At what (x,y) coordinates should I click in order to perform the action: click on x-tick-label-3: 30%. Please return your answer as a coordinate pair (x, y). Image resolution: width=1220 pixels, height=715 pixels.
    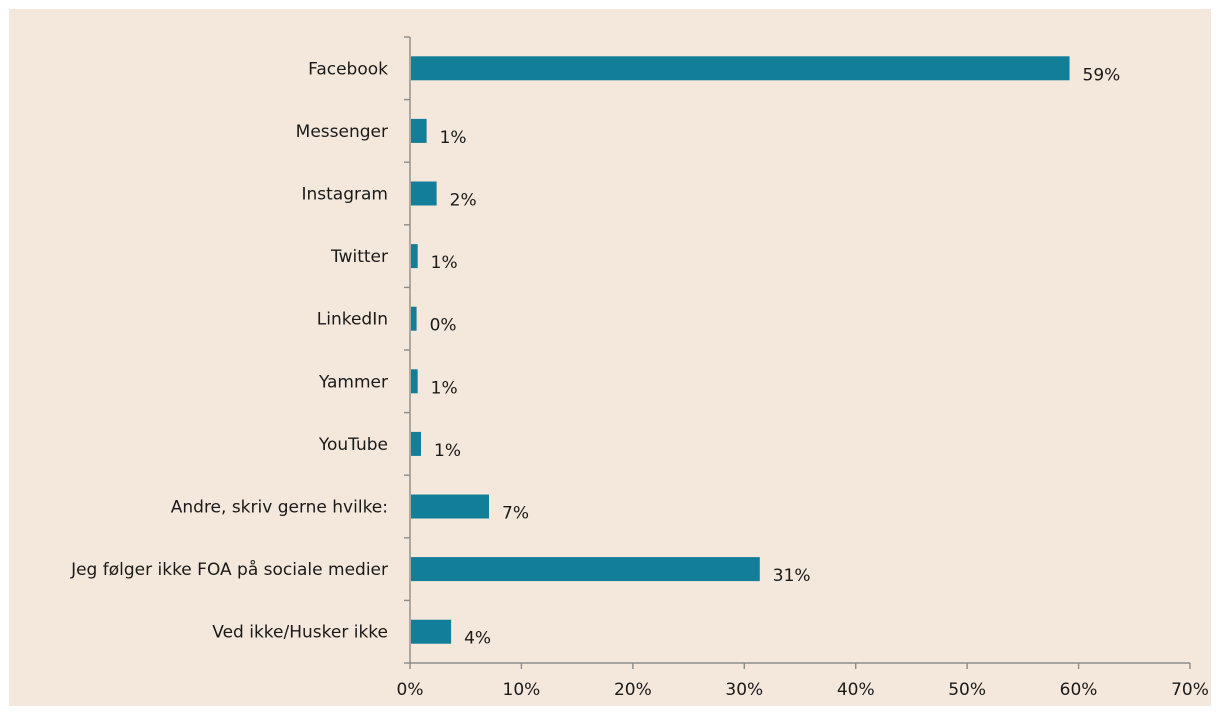
    Looking at the image, I should click on (744, 690).